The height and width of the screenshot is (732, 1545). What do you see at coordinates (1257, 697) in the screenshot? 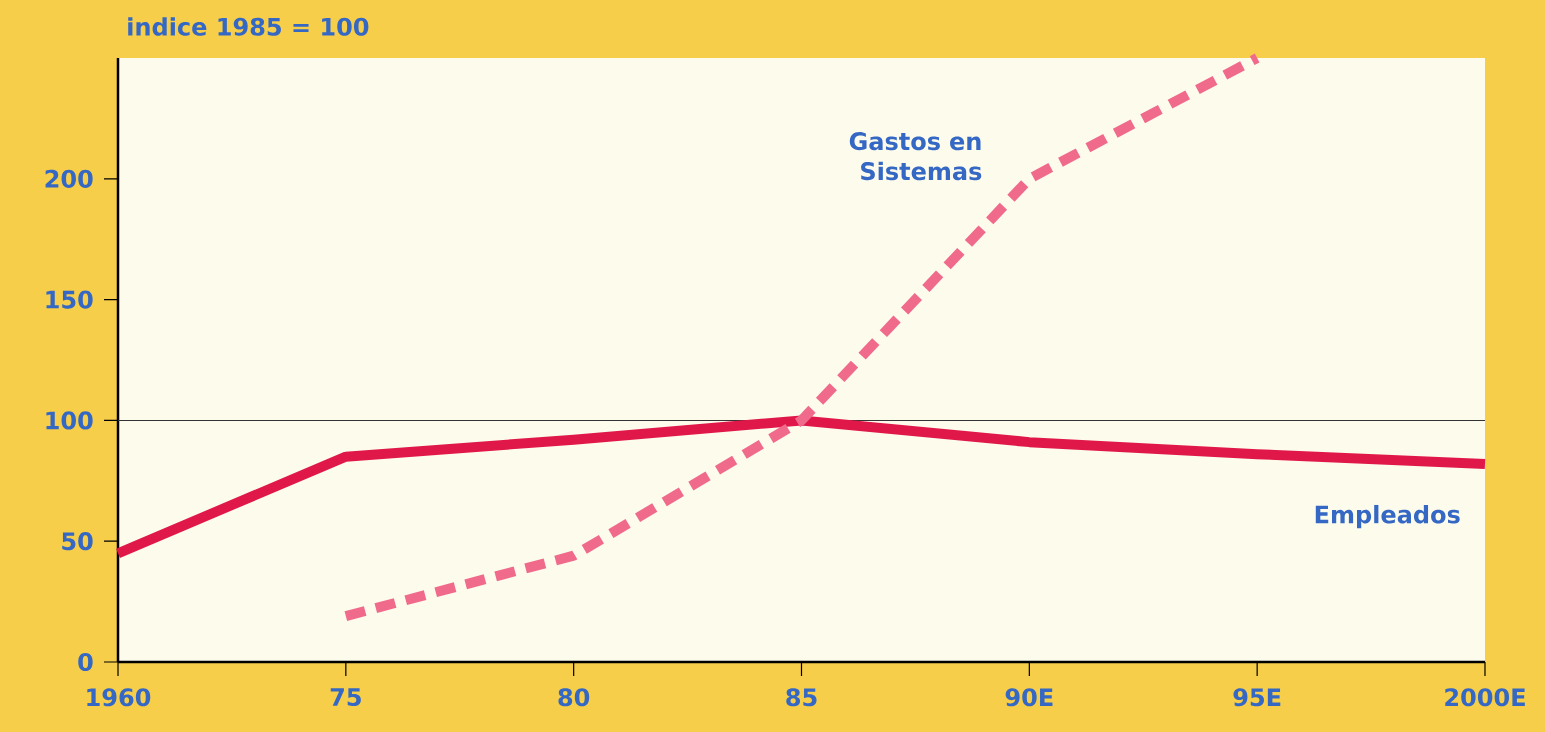
I see `x-tick-label: 95E` at bounding box center [1257, 697].